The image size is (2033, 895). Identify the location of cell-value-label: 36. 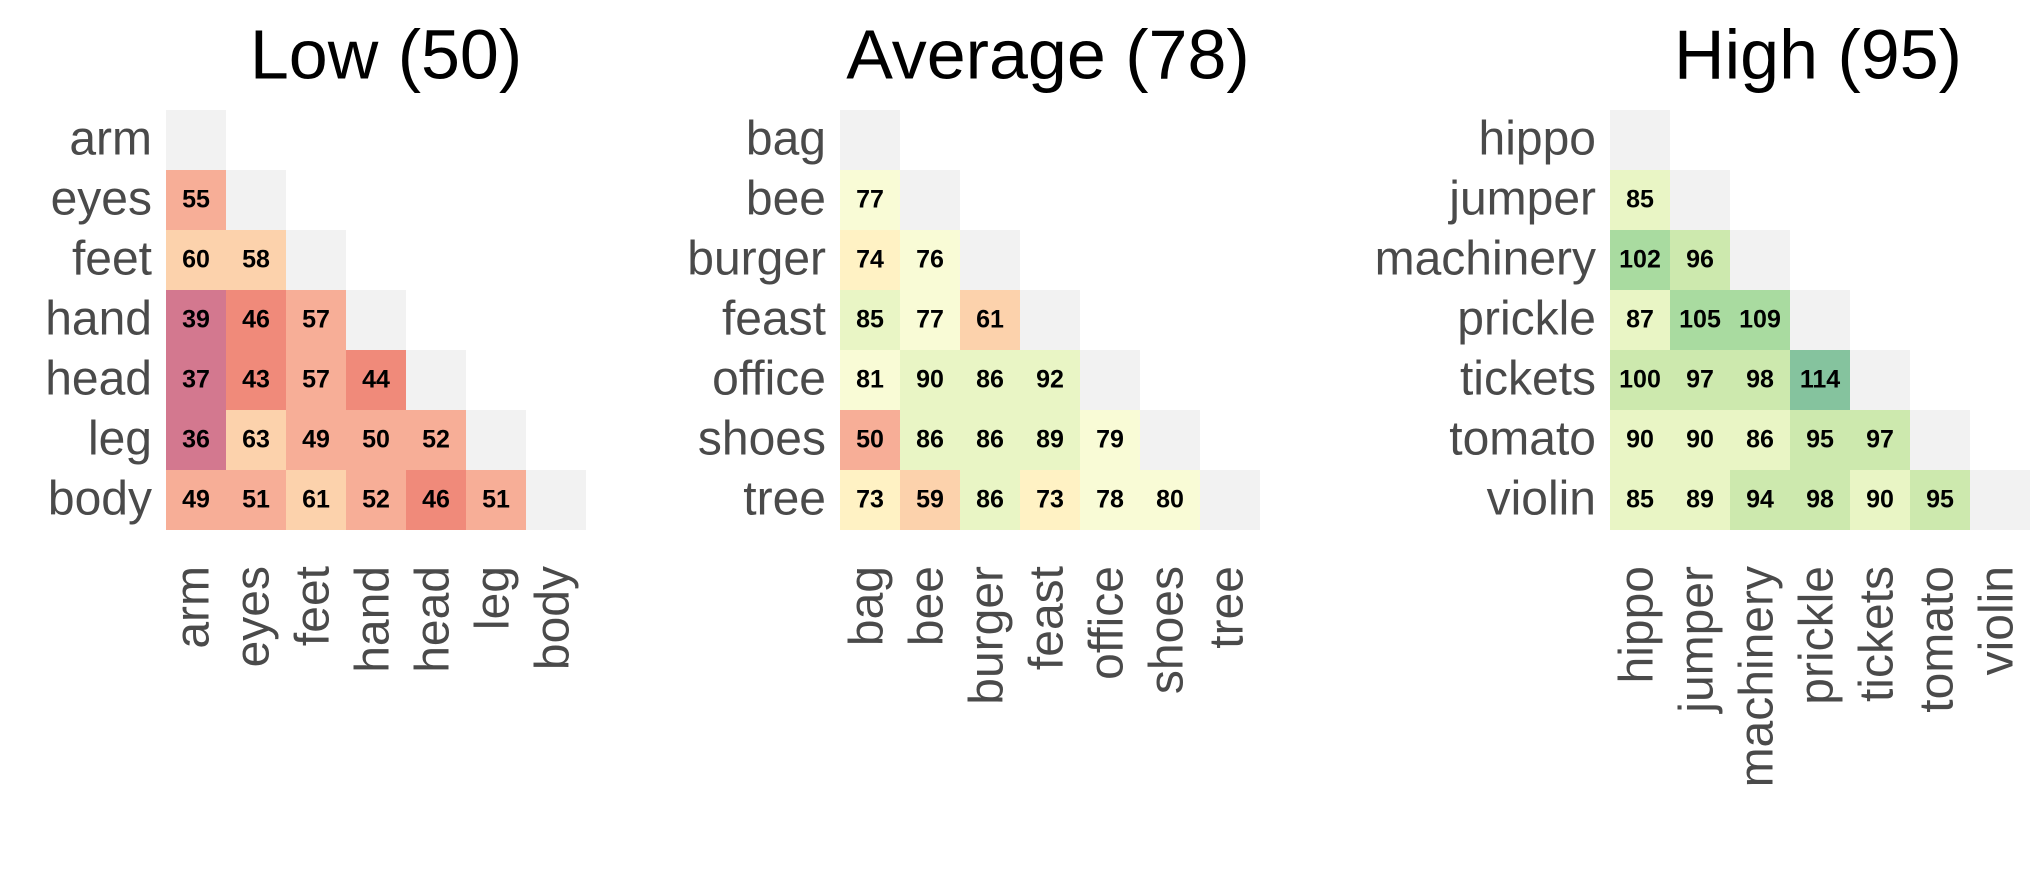
(196, 440).